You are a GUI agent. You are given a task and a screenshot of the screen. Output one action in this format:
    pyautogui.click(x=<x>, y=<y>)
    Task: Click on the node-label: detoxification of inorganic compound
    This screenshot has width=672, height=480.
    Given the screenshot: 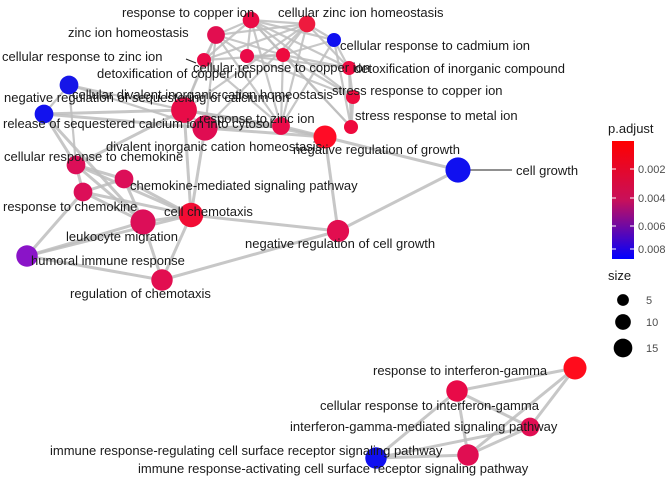 What is the action you would take?
    pyautogui.click(x=459, y=68)
    